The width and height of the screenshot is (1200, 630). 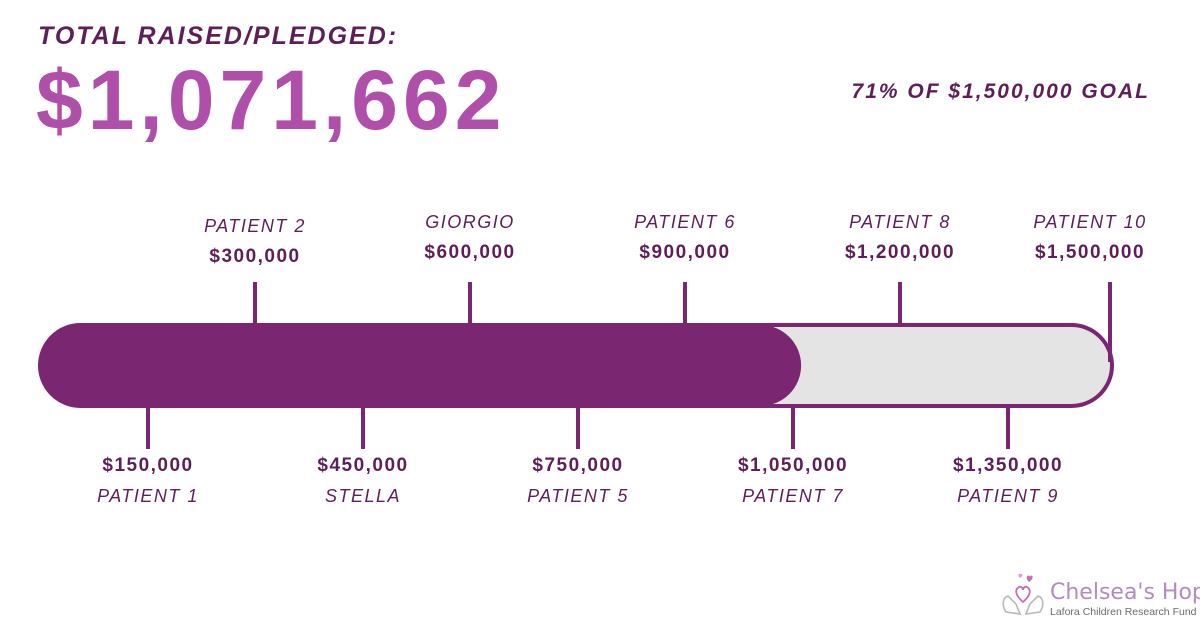 I want to click on hands-heart-icon, so click(x=1023, y=594).